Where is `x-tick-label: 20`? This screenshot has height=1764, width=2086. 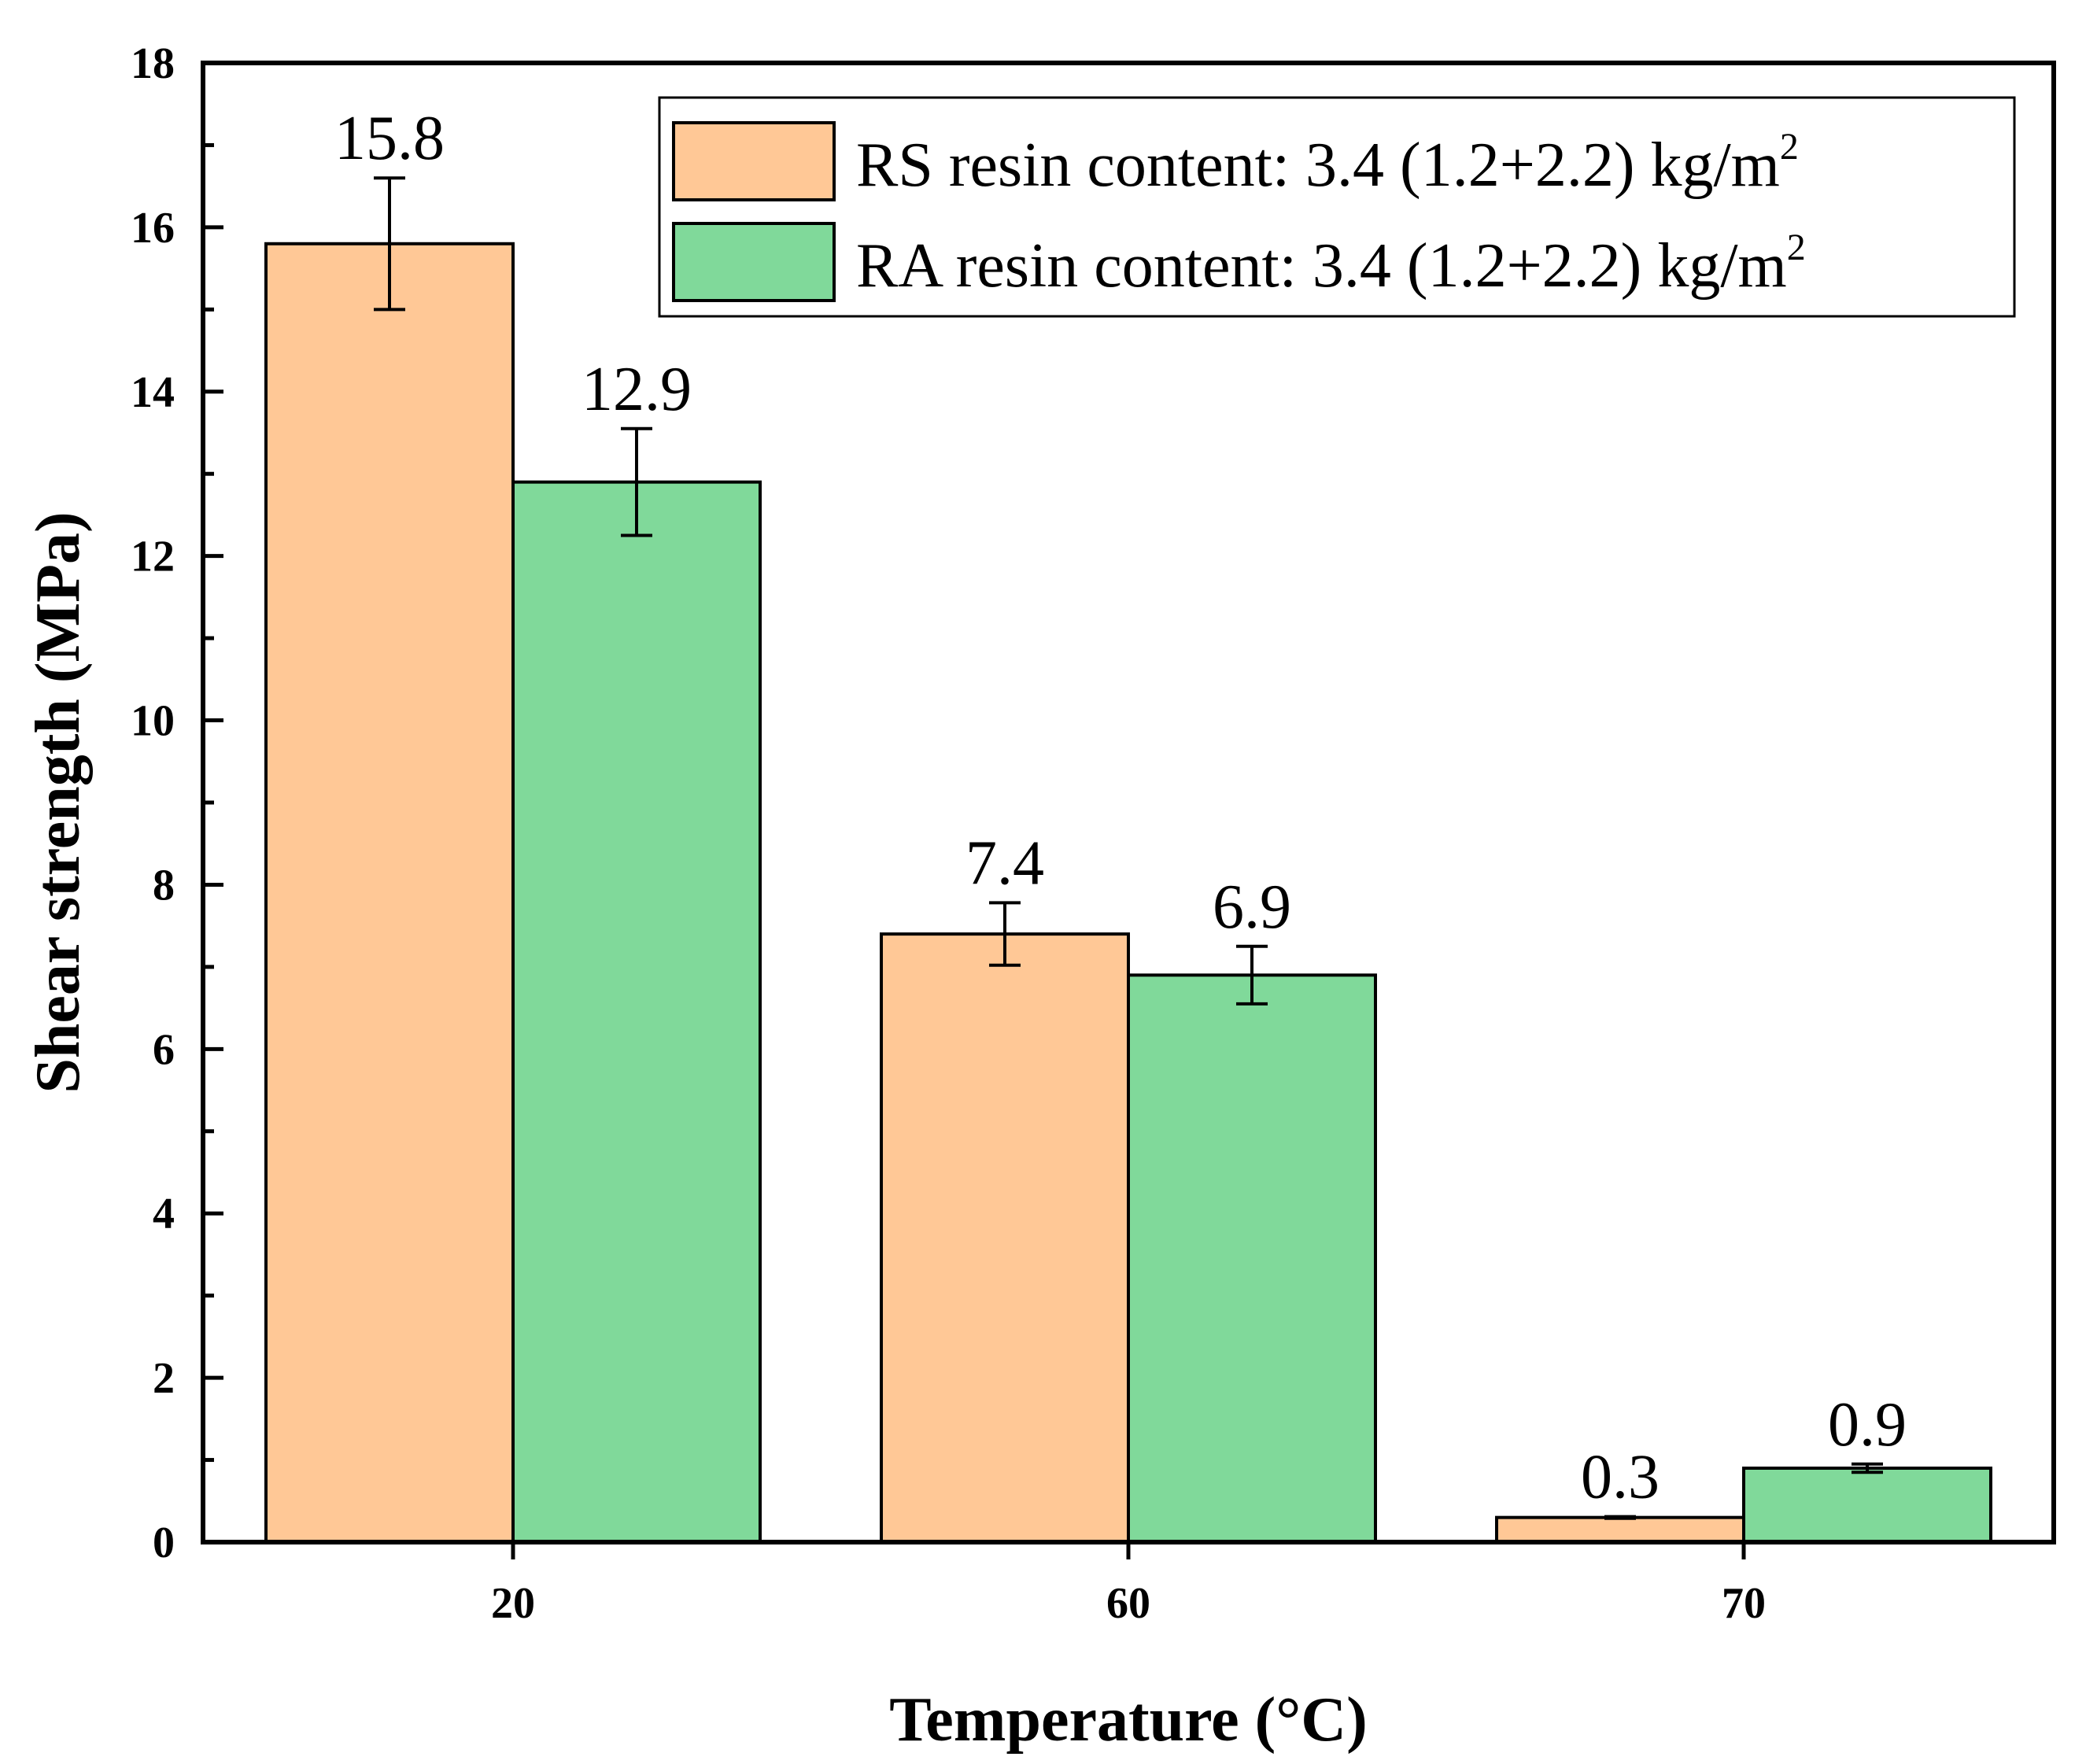 x-tick-label: 20 is located at coordinates (513, 1603).